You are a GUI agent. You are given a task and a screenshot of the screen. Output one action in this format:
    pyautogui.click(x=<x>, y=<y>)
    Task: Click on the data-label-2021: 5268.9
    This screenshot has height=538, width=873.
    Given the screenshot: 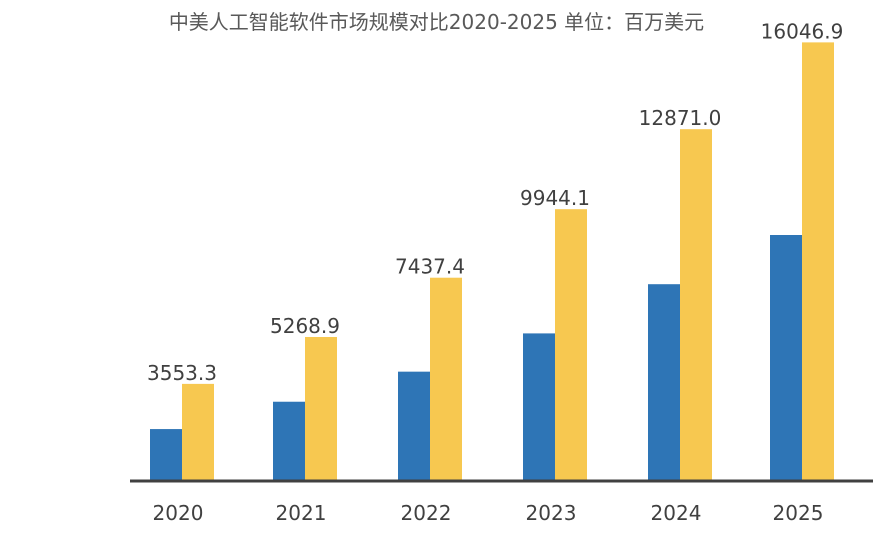 What is the action you would take?
    pyautogui.click(x=305, y=326)
    